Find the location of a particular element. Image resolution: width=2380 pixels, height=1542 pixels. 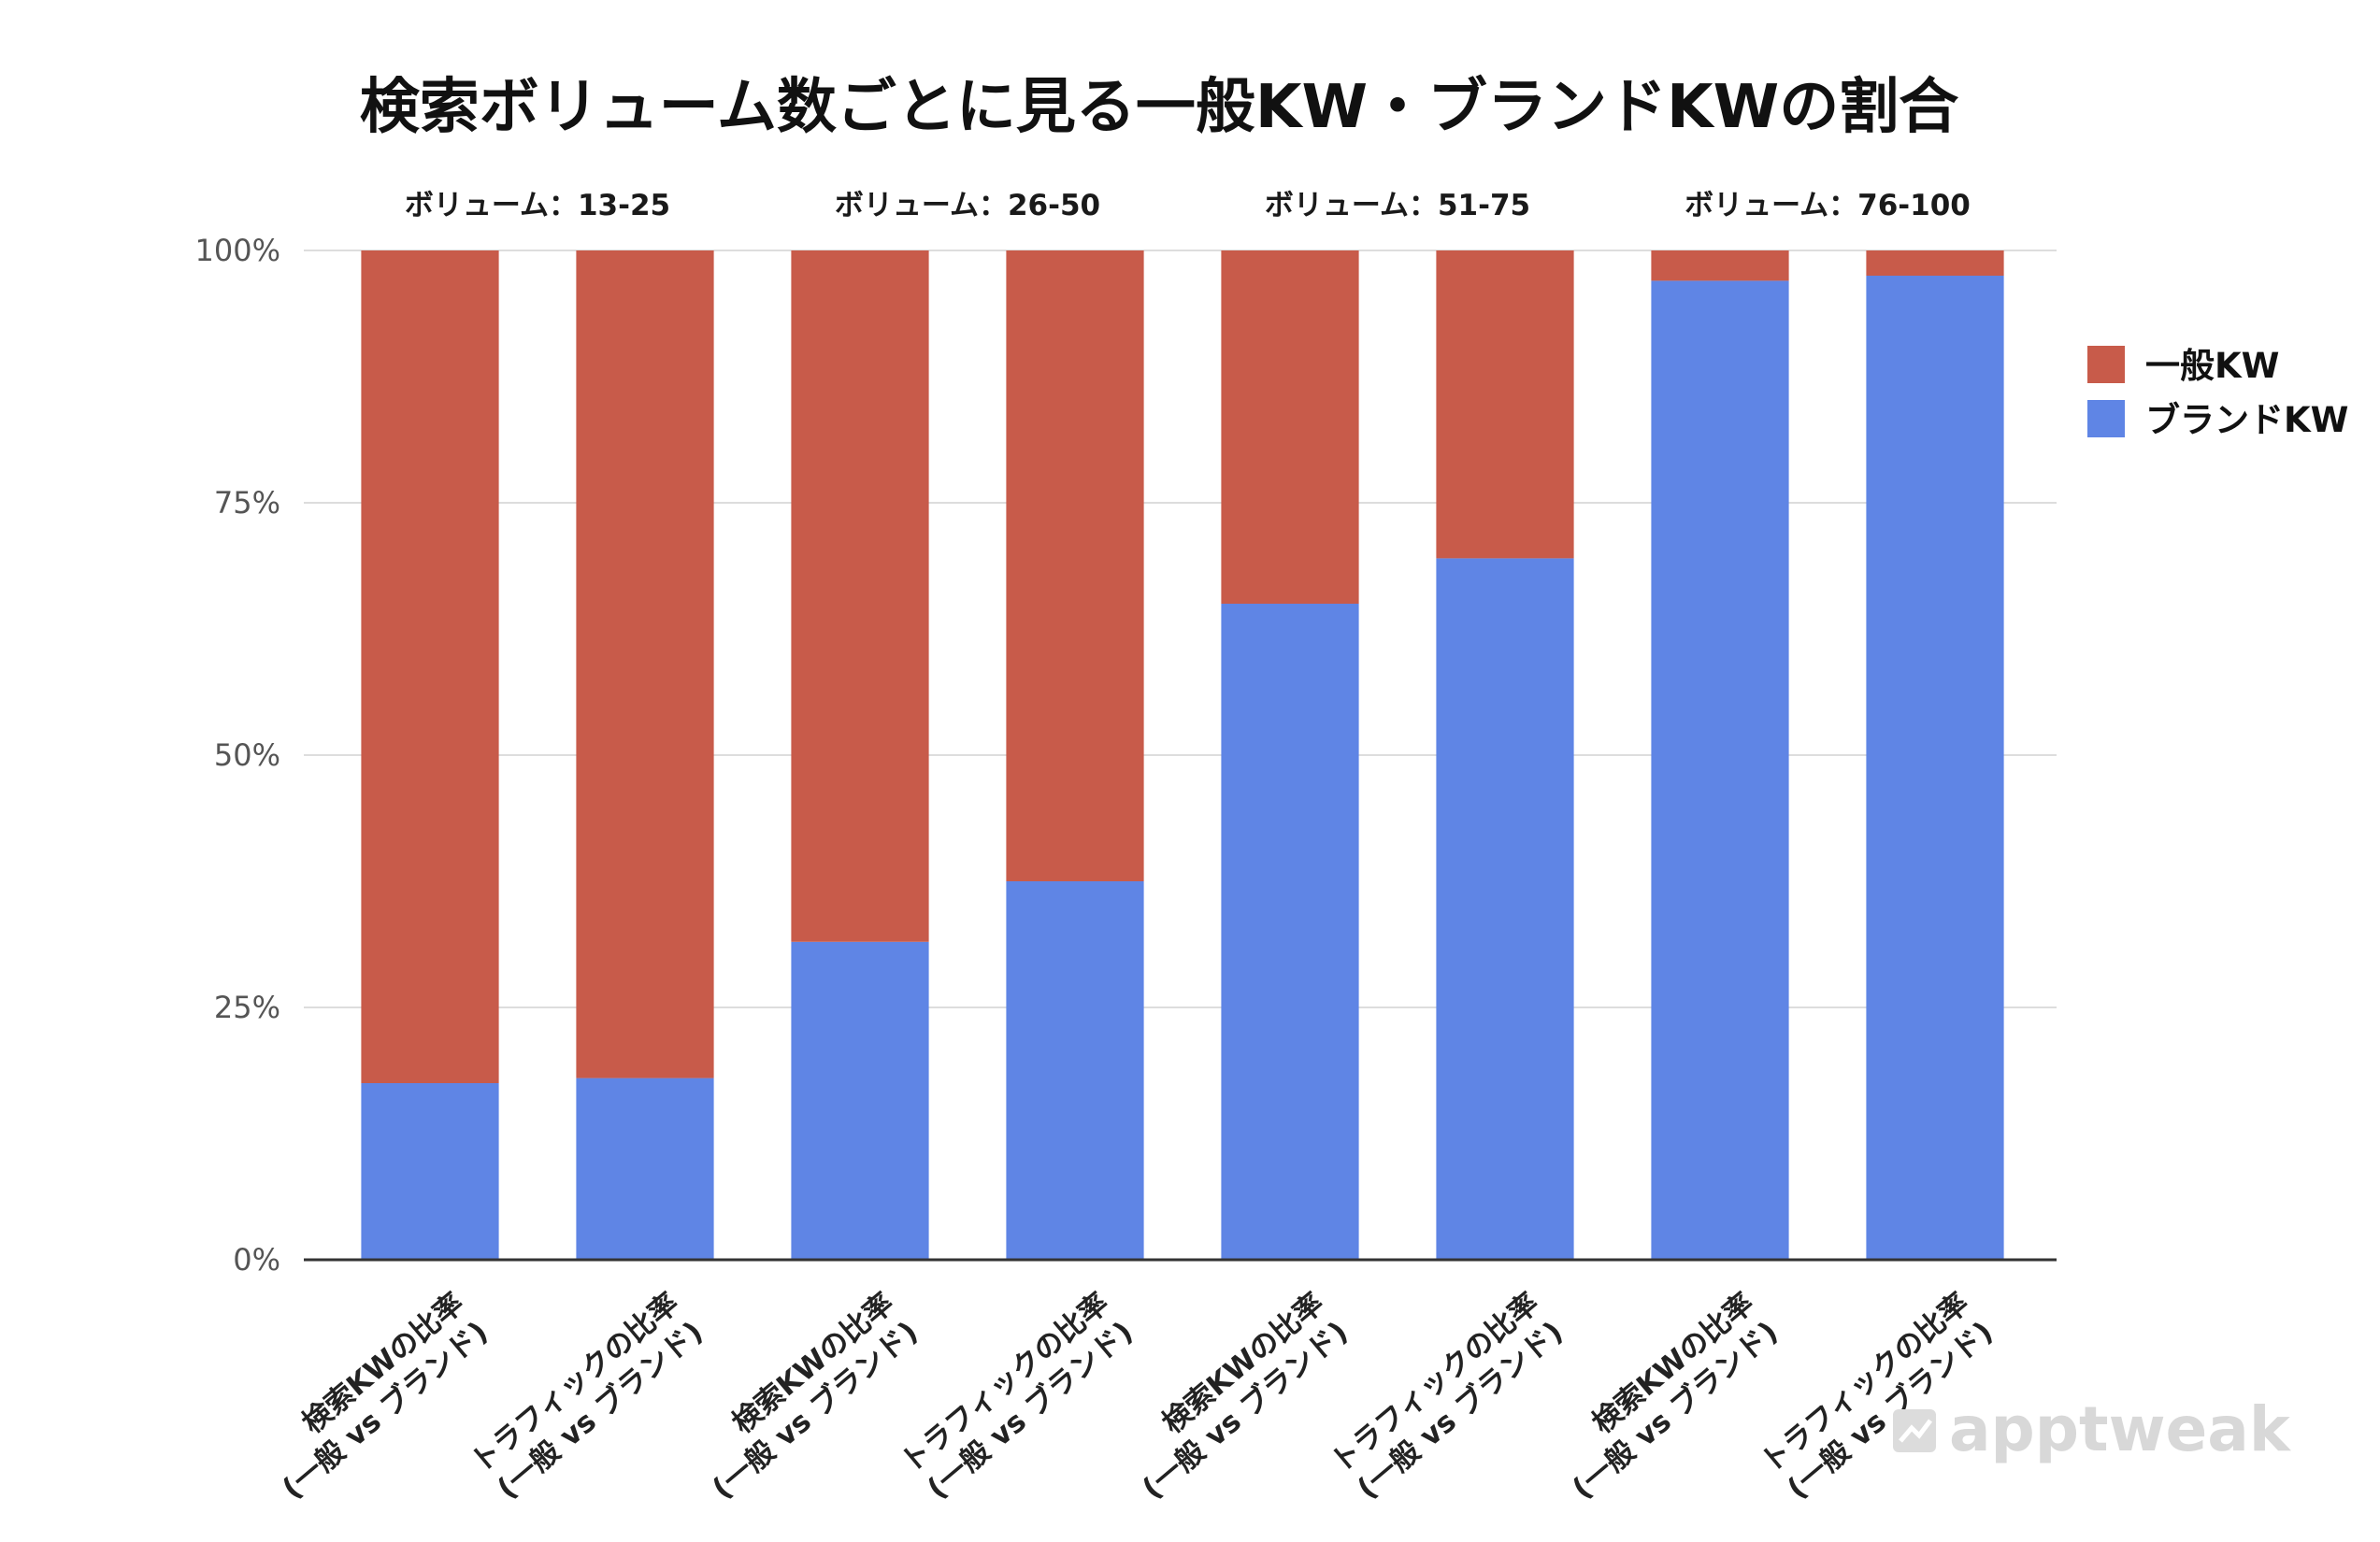

chart-title: 検索ボリューム数ごとに見る一般KW・ブランドKWの割合 is located at coordinates (1159, 107).